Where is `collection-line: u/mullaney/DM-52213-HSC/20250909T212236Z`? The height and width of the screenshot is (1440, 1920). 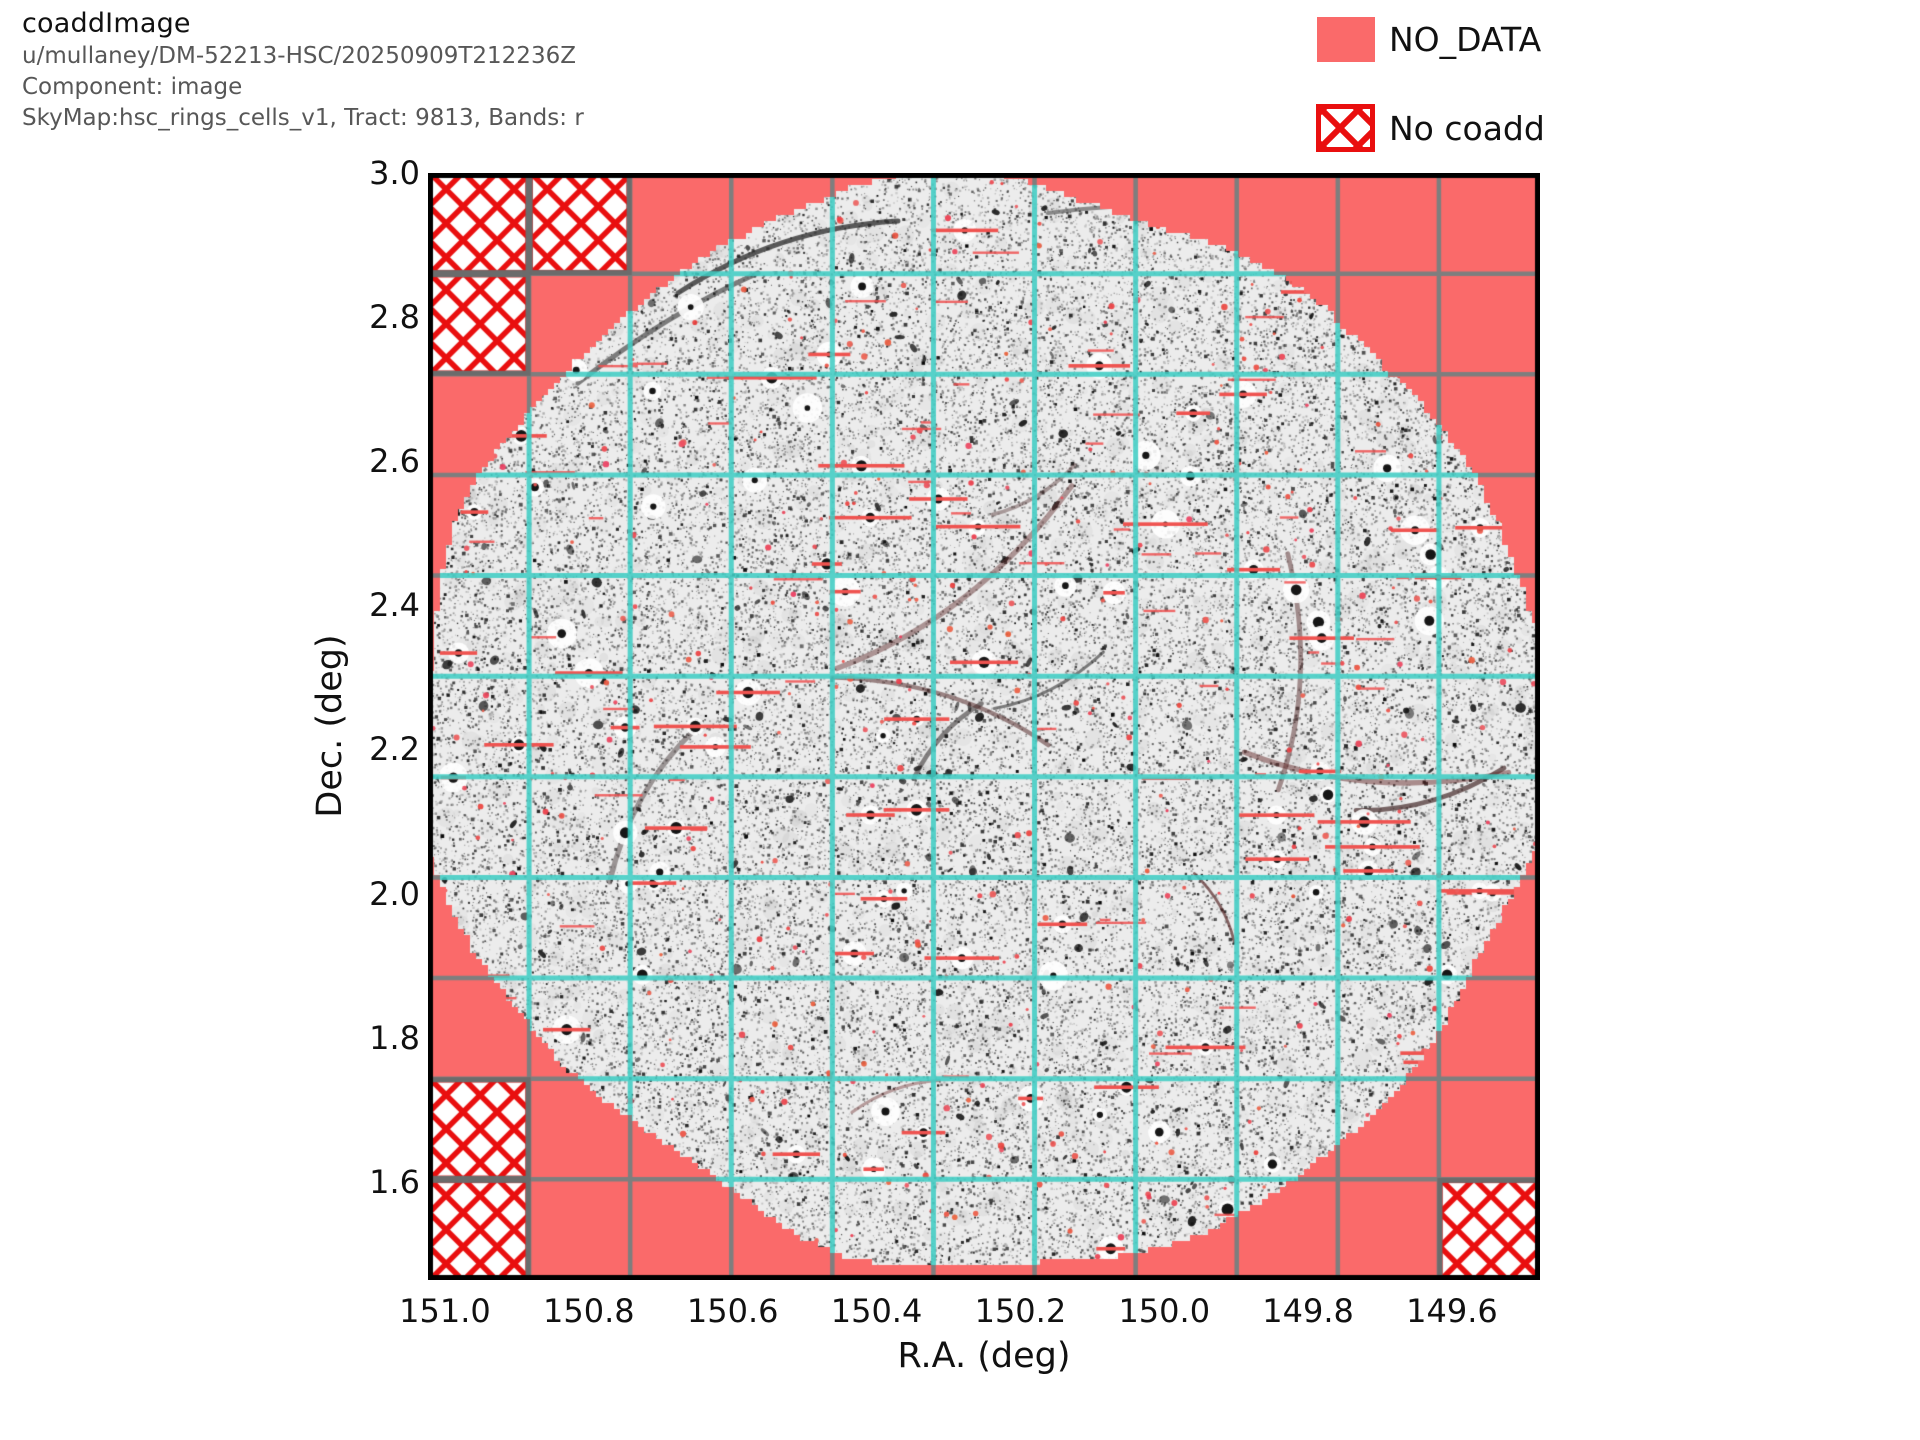 collection-line: u/mullaney/DM-52213-HSC/20250909T212236Z is located at coordinates (299, 56).